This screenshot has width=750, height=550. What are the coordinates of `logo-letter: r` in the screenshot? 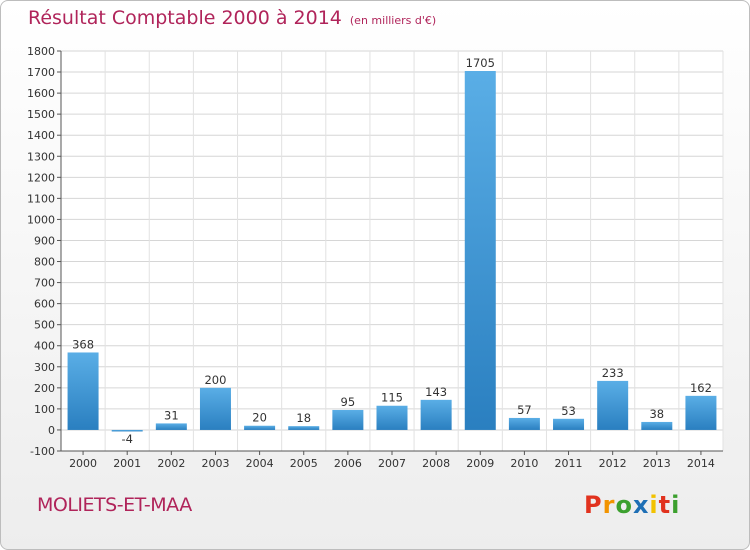 It's located at (609, 505).